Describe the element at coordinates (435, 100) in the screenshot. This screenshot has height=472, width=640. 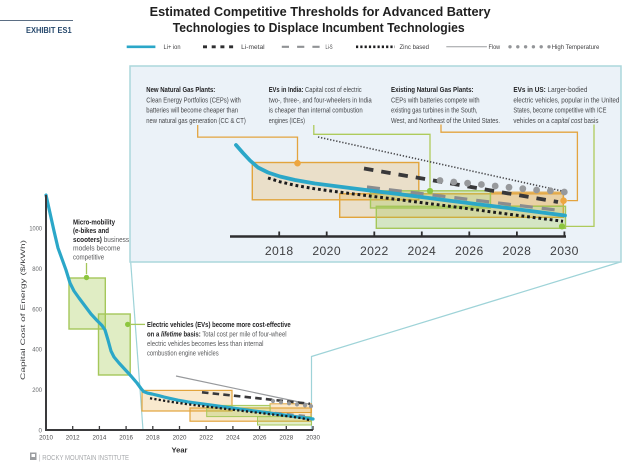
I see `svg-text:CEPs with batteries compete wi: CEPs with batteries compete with` at that location.